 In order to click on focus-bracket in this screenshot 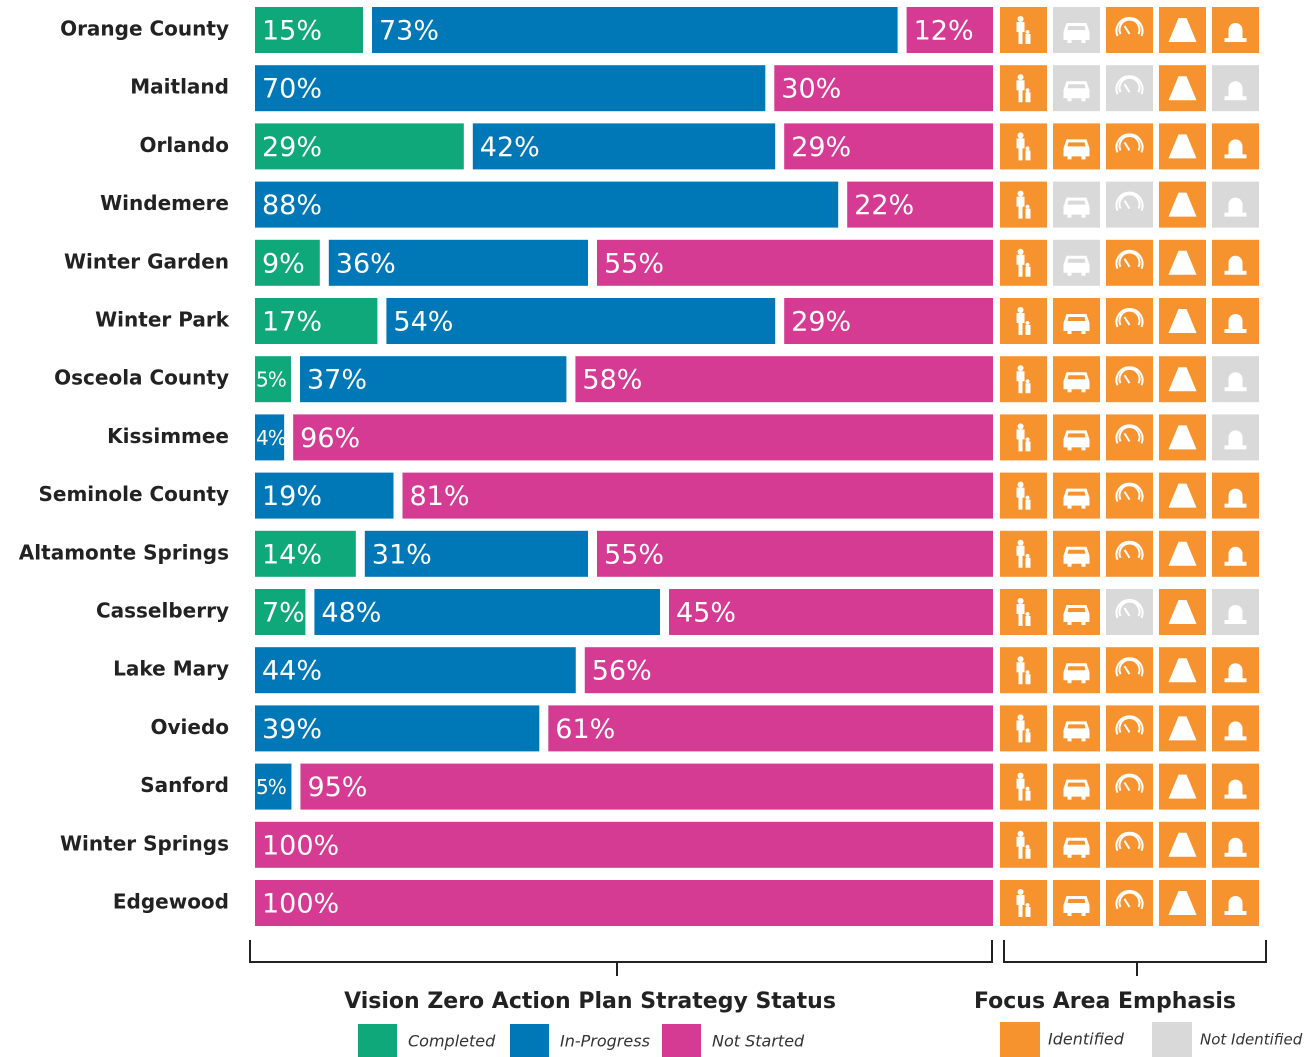, I will do `click(1135, 958)`.